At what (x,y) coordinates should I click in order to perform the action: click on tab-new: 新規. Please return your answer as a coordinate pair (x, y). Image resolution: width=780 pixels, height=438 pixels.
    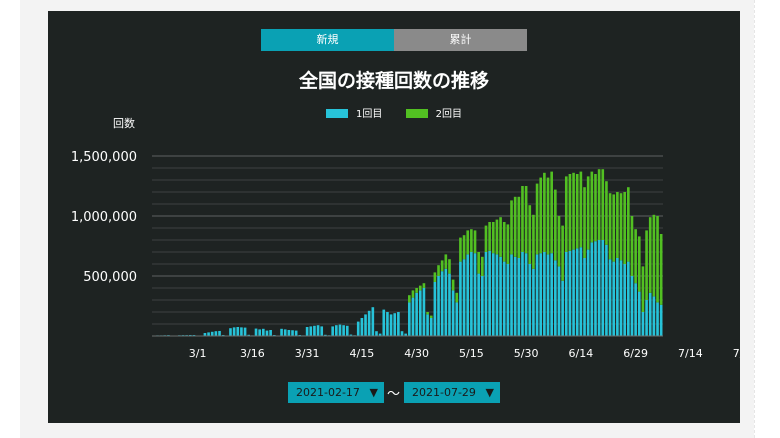
    Looking at the image, I should click on (327, 40).